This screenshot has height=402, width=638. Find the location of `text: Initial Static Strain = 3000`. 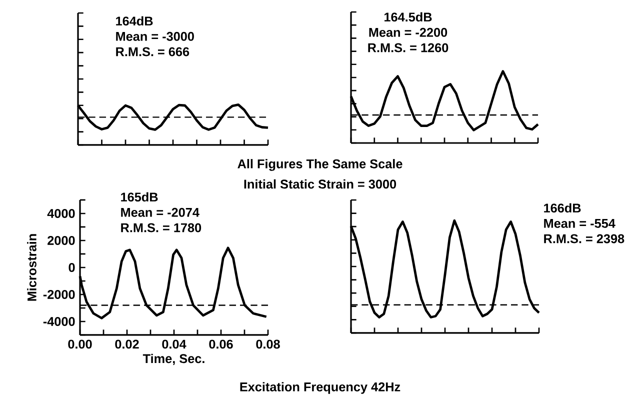

text: Initial Static Strain = 3000 is located at coordinates (320, 184).